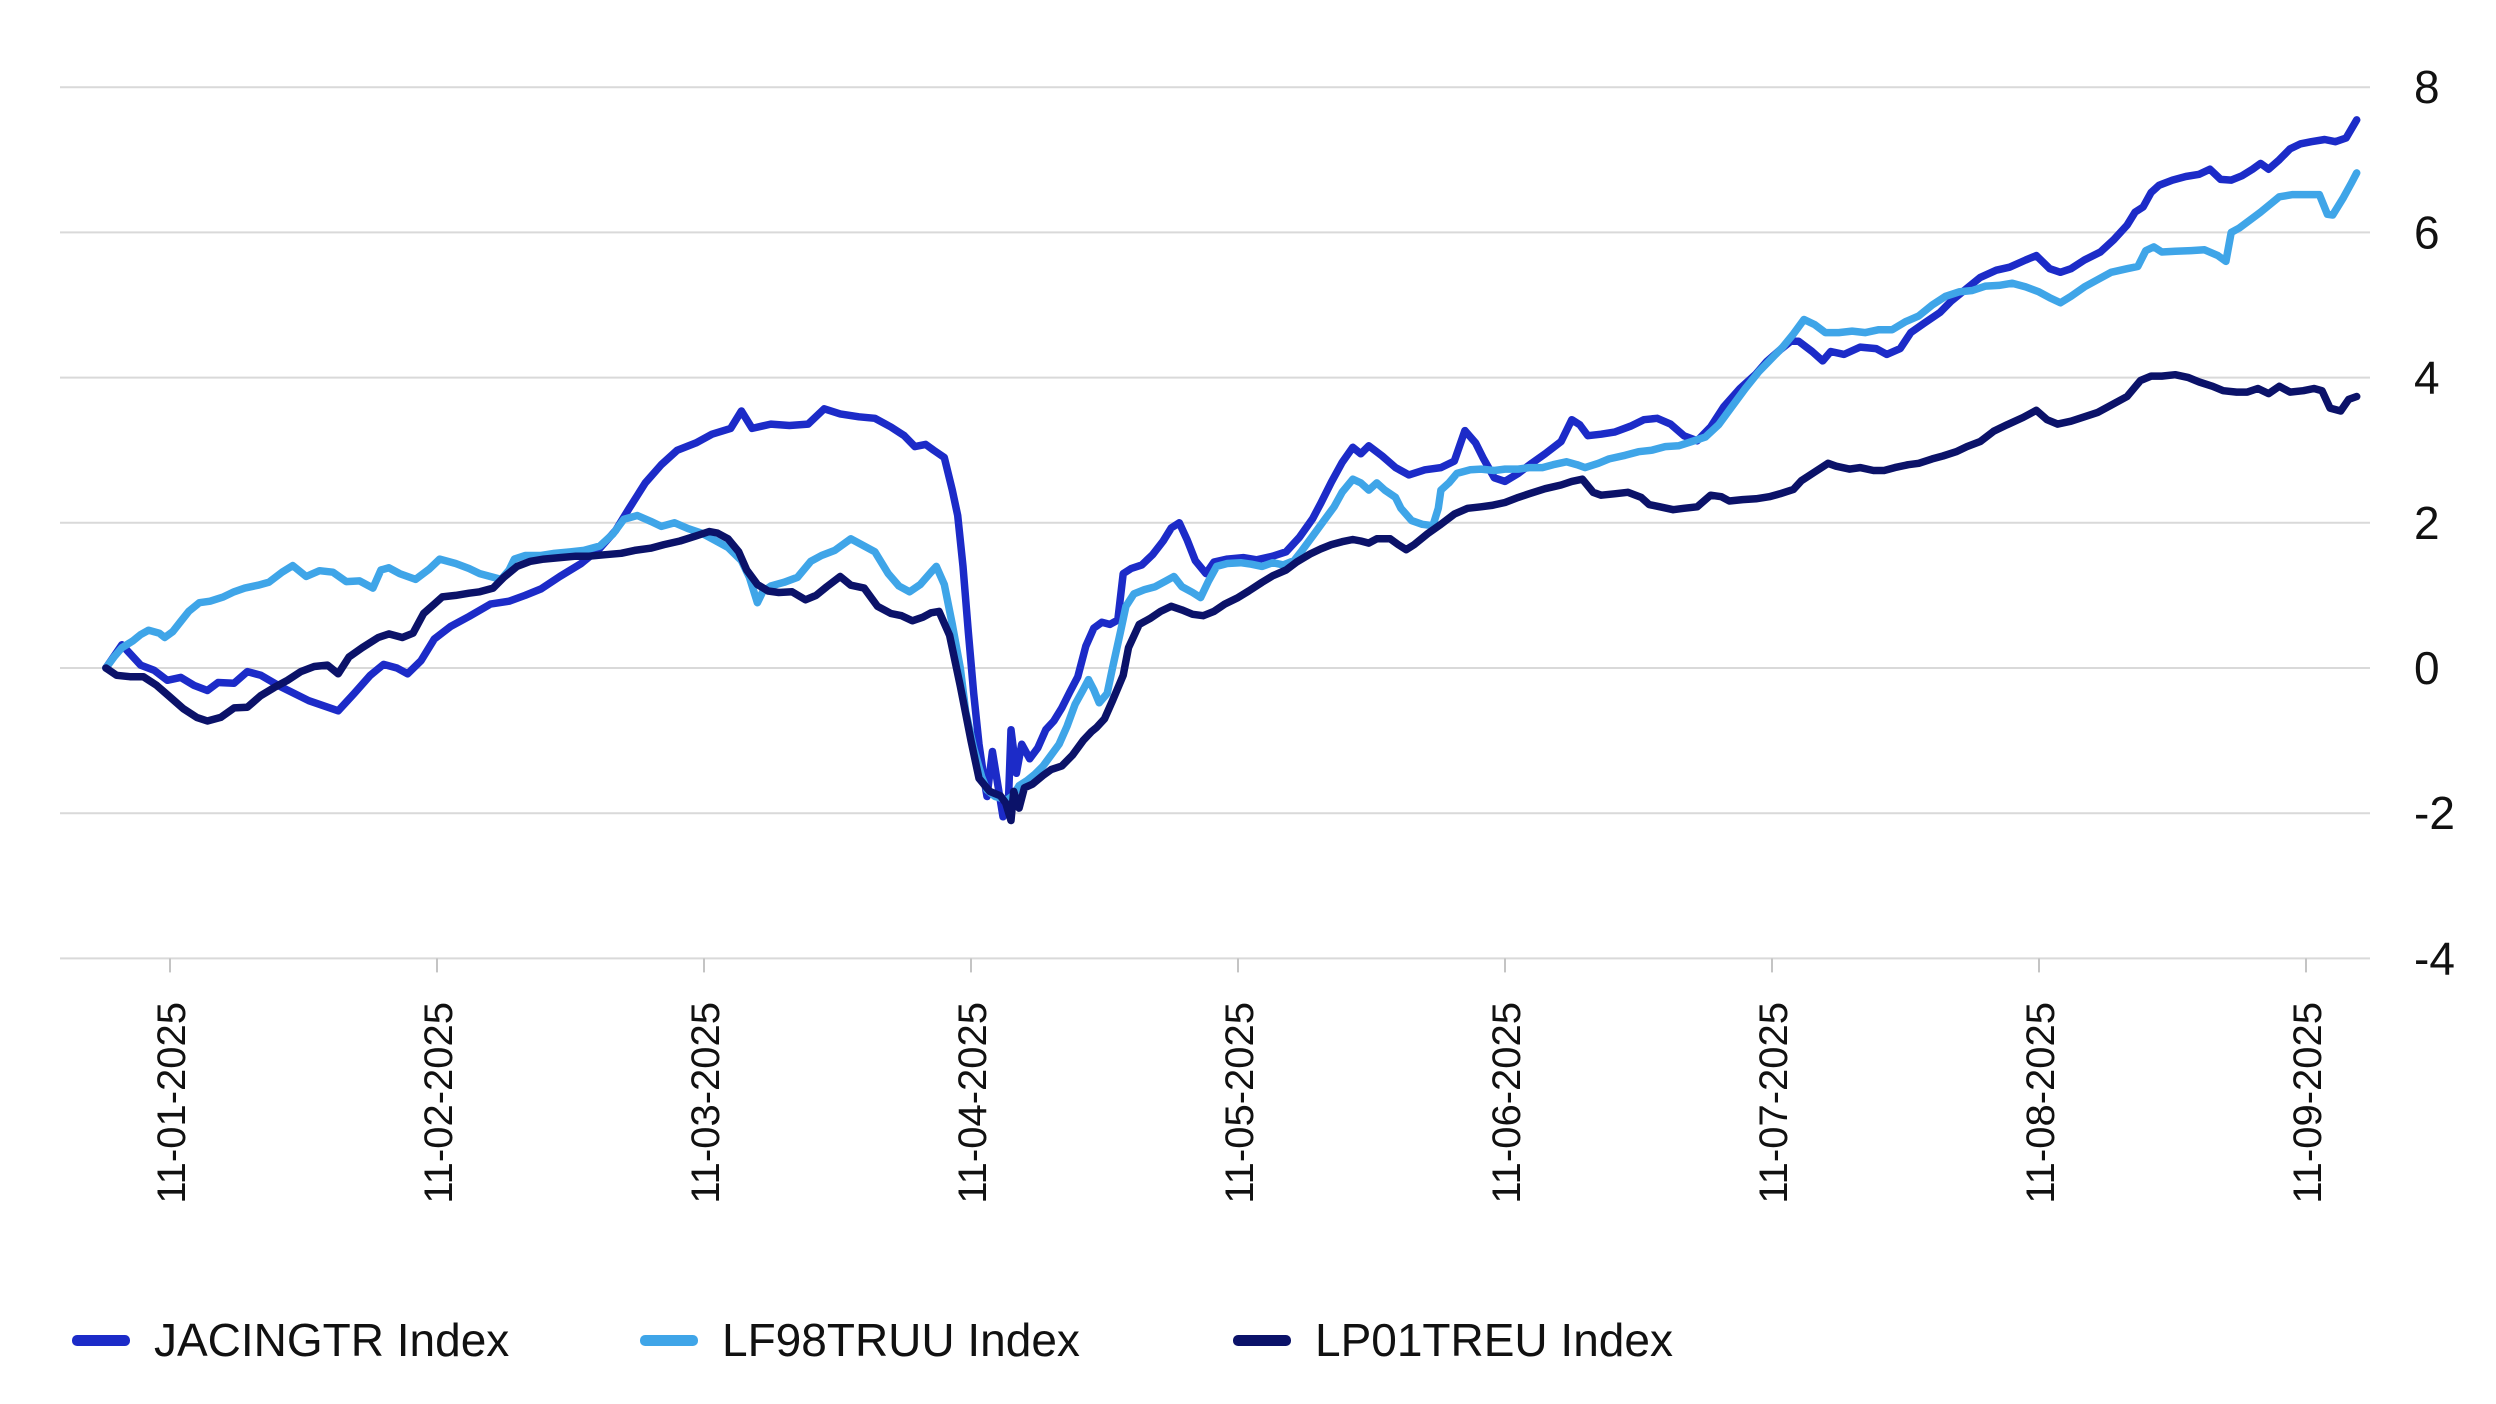 Image resolution: width=2496 pixels, height=1404 pixels. I want to click on y-tick-label-8: 8, so click(2427, 87).